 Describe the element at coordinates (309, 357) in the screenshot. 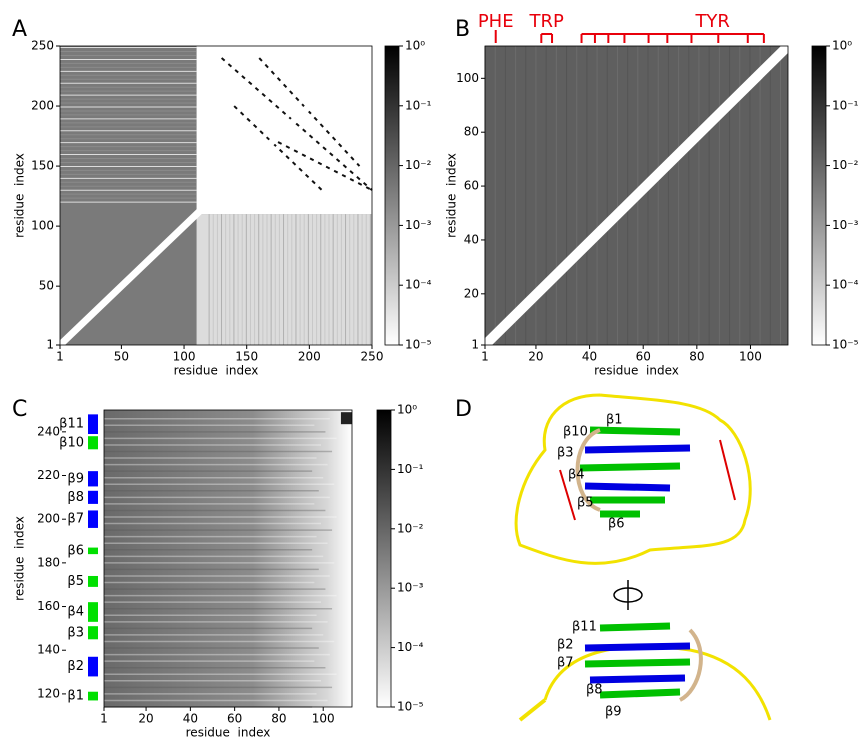

I see `x-tick-label: 200` at that location.